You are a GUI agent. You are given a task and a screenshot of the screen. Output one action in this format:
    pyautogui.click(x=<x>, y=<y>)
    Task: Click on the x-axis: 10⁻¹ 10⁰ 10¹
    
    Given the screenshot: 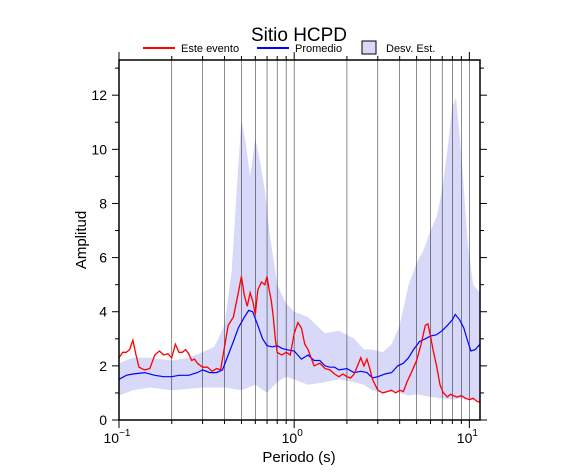 What is the action you would take?
    pyautogui.click(x=291, y=437)
    